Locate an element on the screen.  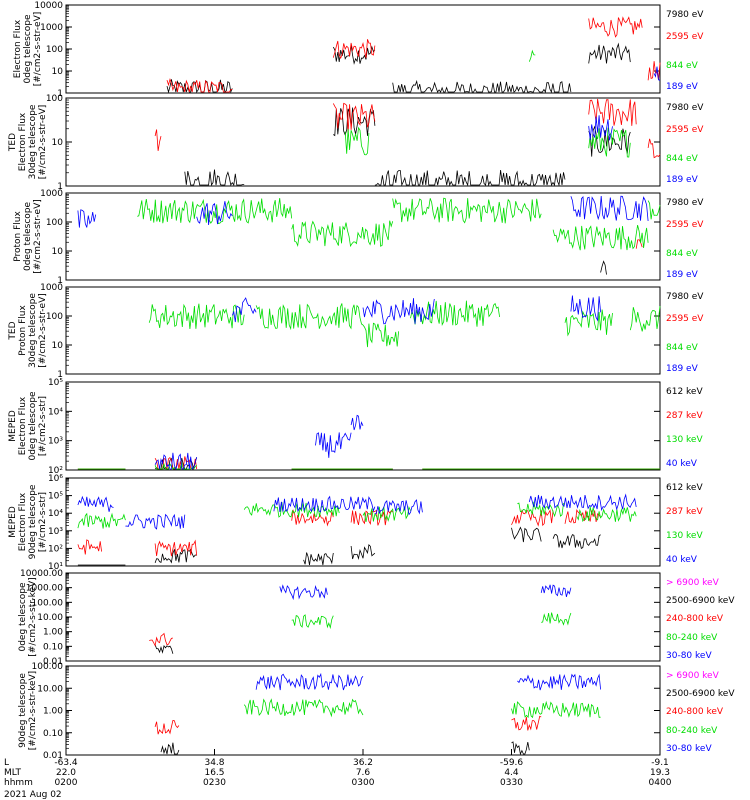
y-tick-label: 0.10 is located at coordinates (53, 647).